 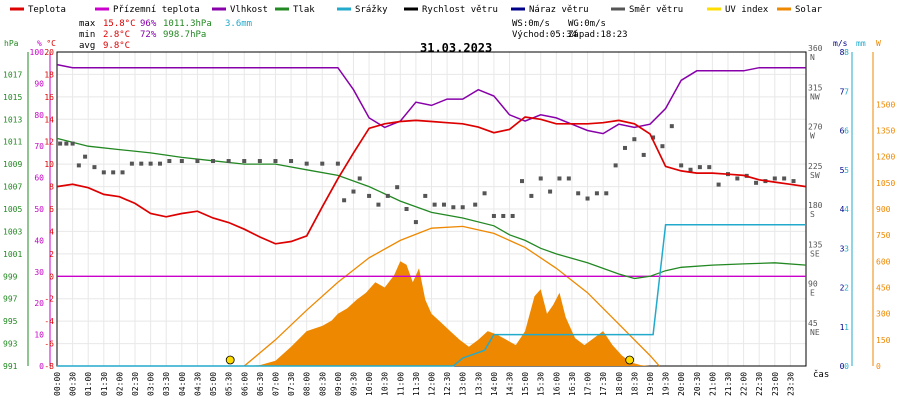 I want to click on x-tick: 08:30, so click(x=322, y=384).